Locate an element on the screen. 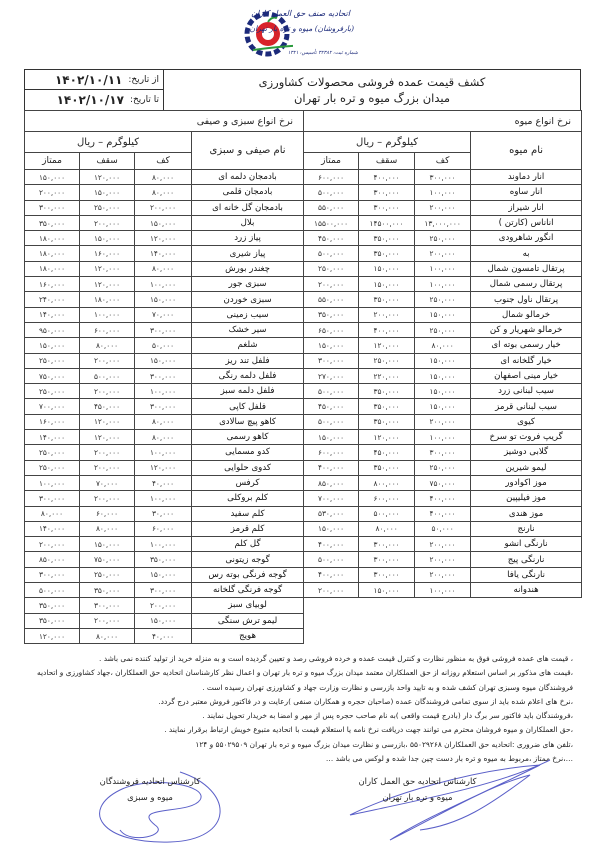 The width and height of the screenshot is (600, 848). vegetable-low-header: کف is located at coordinates (163, 161).